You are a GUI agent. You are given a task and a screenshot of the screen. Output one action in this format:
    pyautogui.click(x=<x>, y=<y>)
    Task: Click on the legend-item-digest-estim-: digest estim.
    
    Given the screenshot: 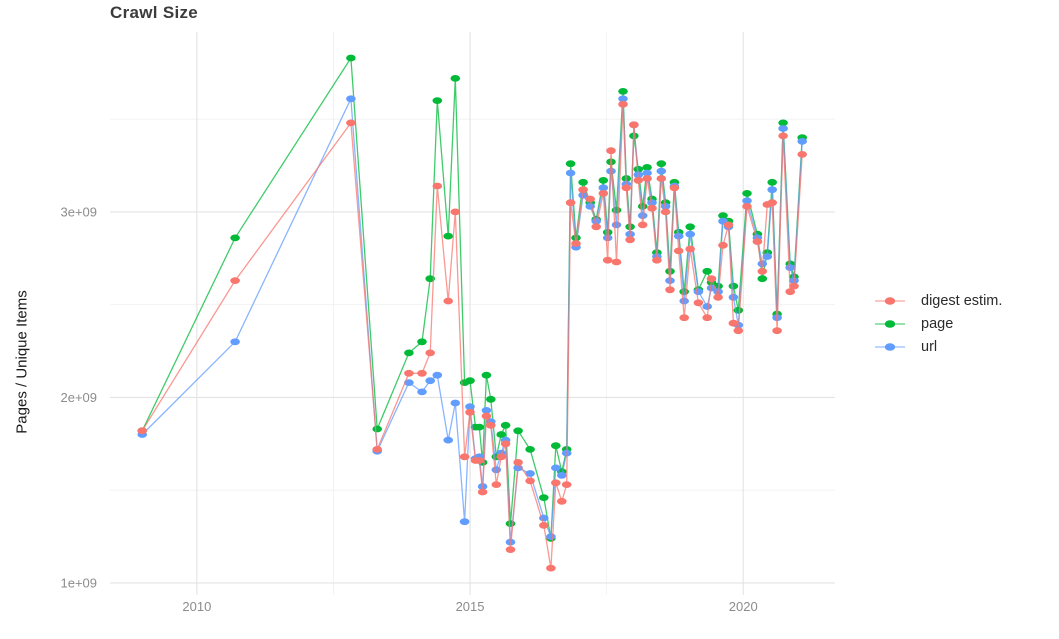 What is the action you would take?
    pyautogui.click(x=938, y=300)
    